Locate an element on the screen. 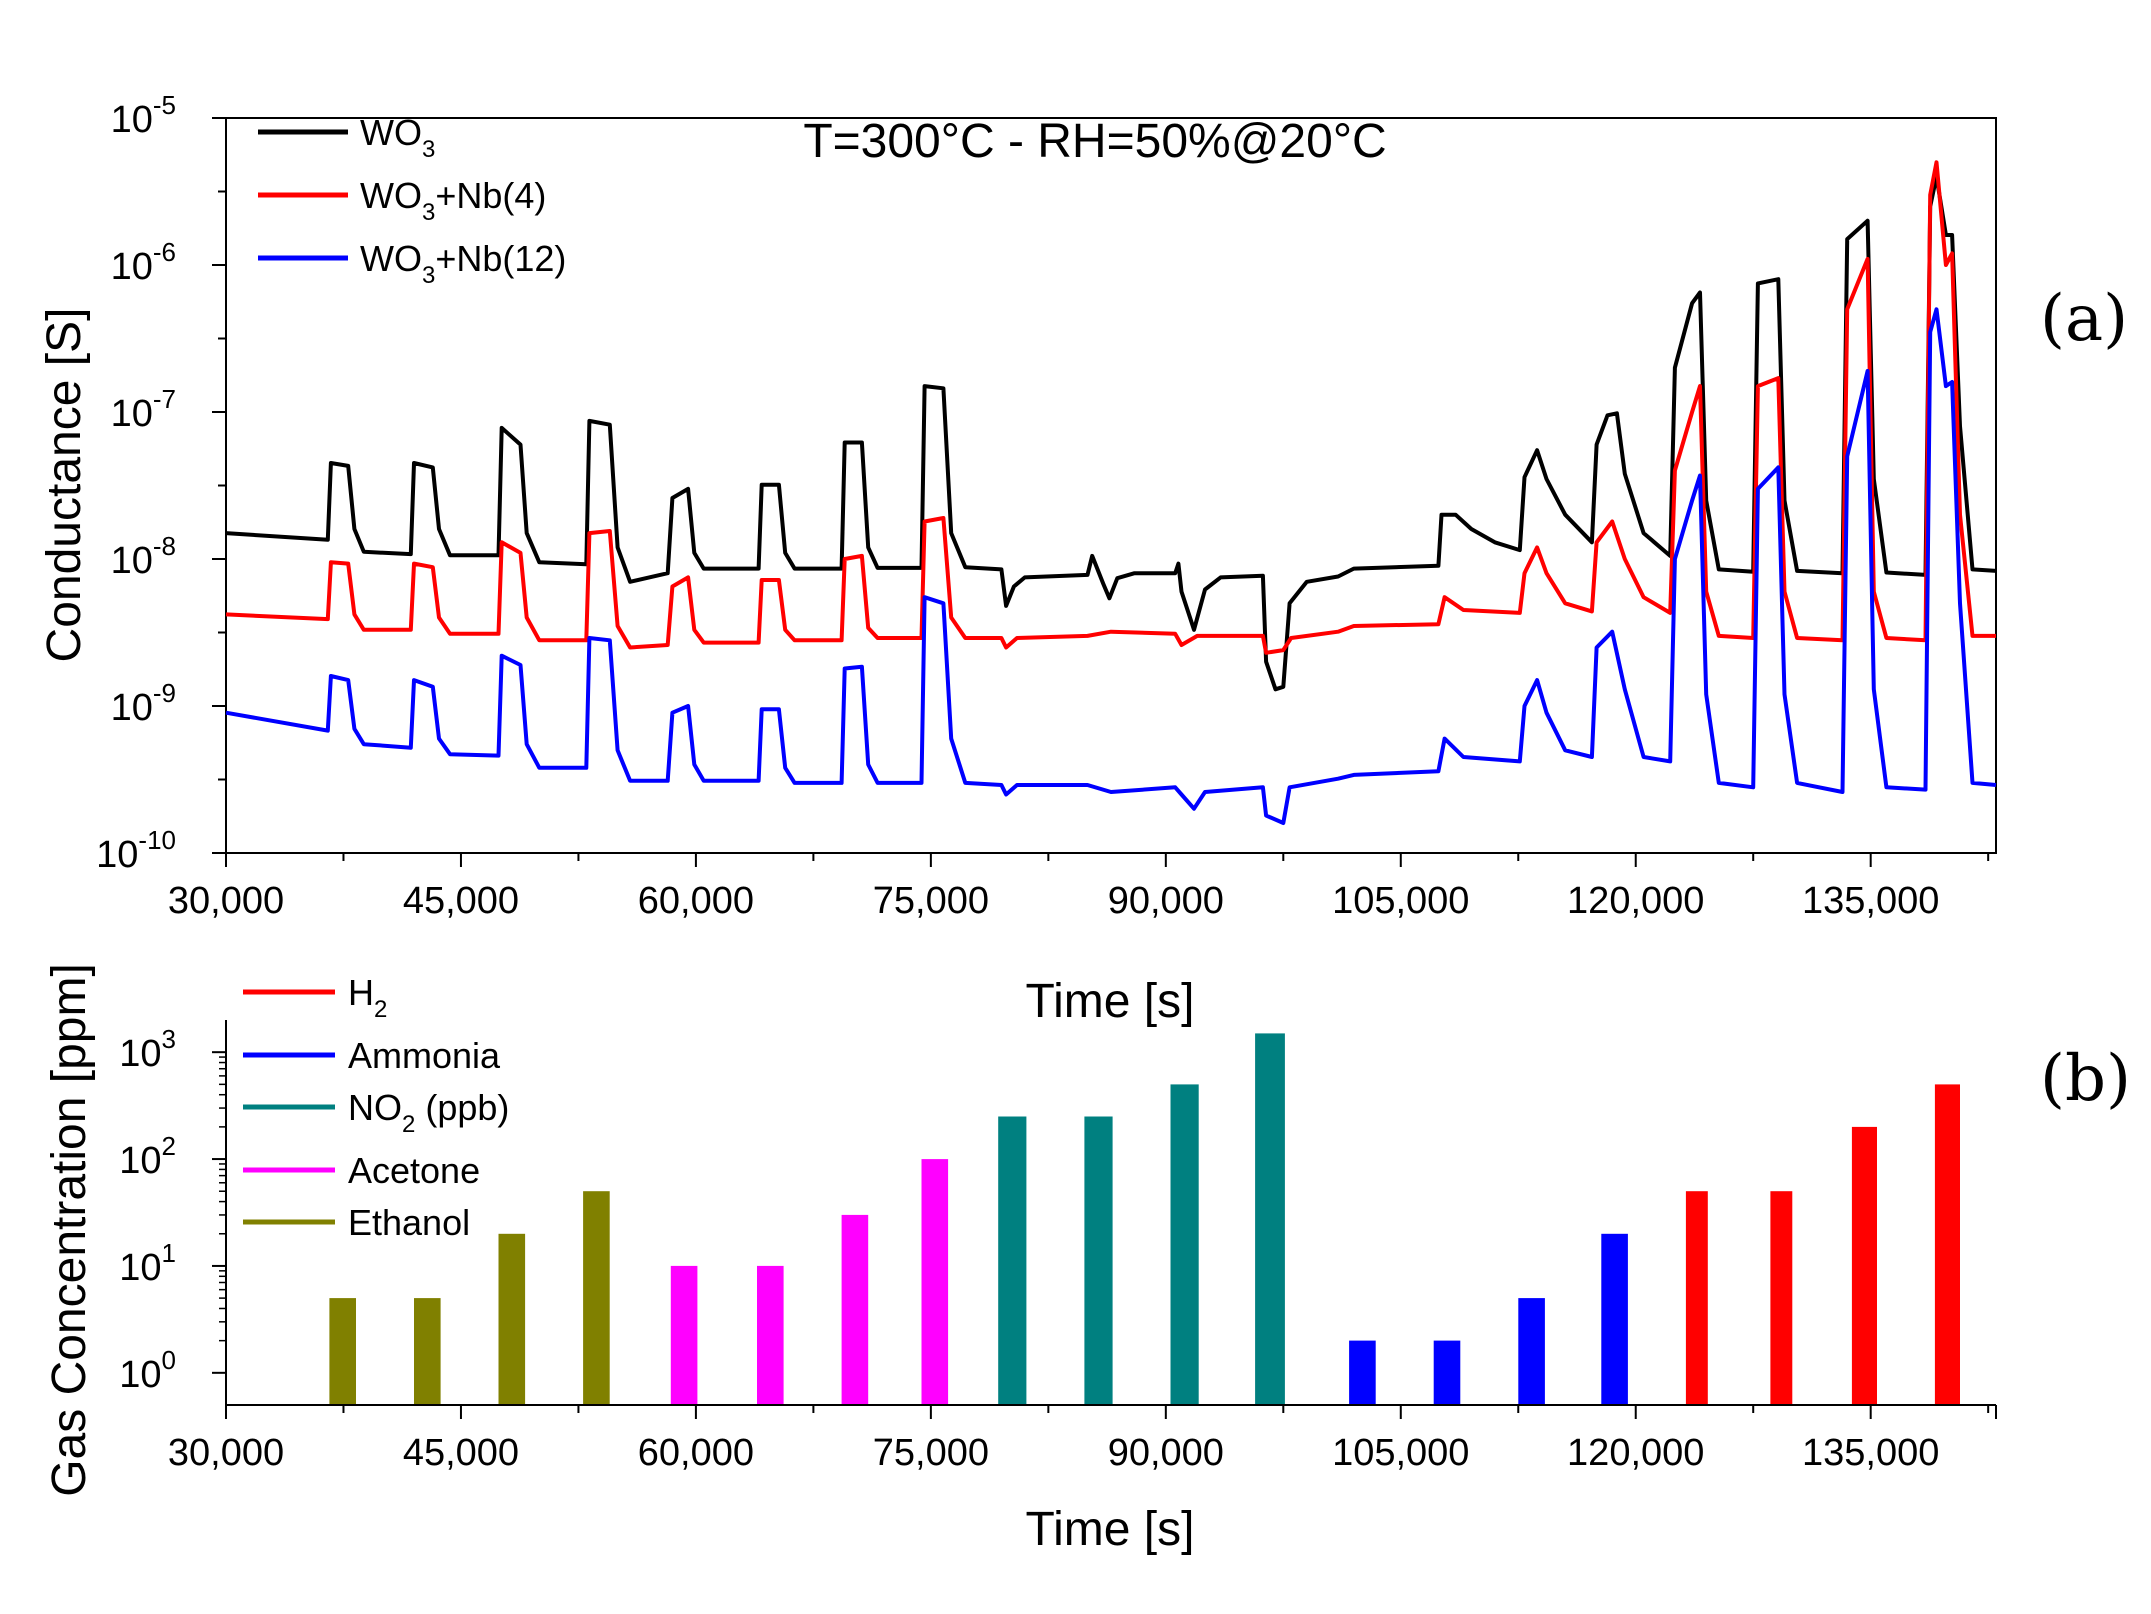 The height and width of the screenshot is (1614, 2151). gas-legend-label: Ethanol is located at coordinates (409, 1222).